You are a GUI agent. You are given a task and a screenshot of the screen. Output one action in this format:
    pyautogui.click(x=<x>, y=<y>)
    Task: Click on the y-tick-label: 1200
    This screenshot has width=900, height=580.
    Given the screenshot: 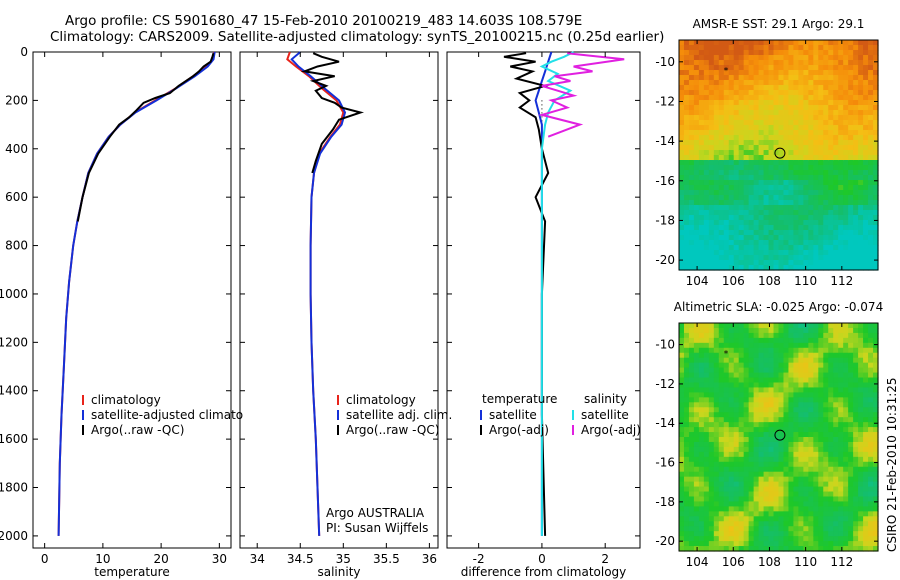 What is the action you would take?
    pyautogui.click(x=14, y=342)
    